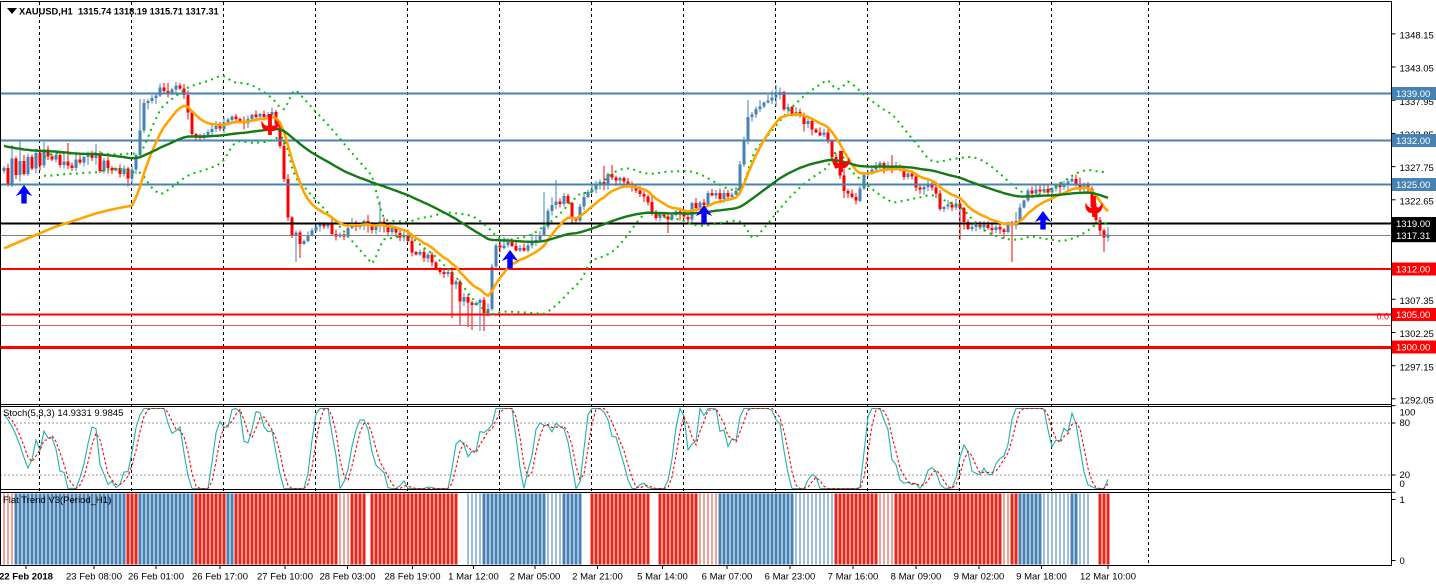  What do you see at coordinates (1417, 367) in the screenshot?
I see `svg-text: 1297.15` at bounding box center [1417, 367].